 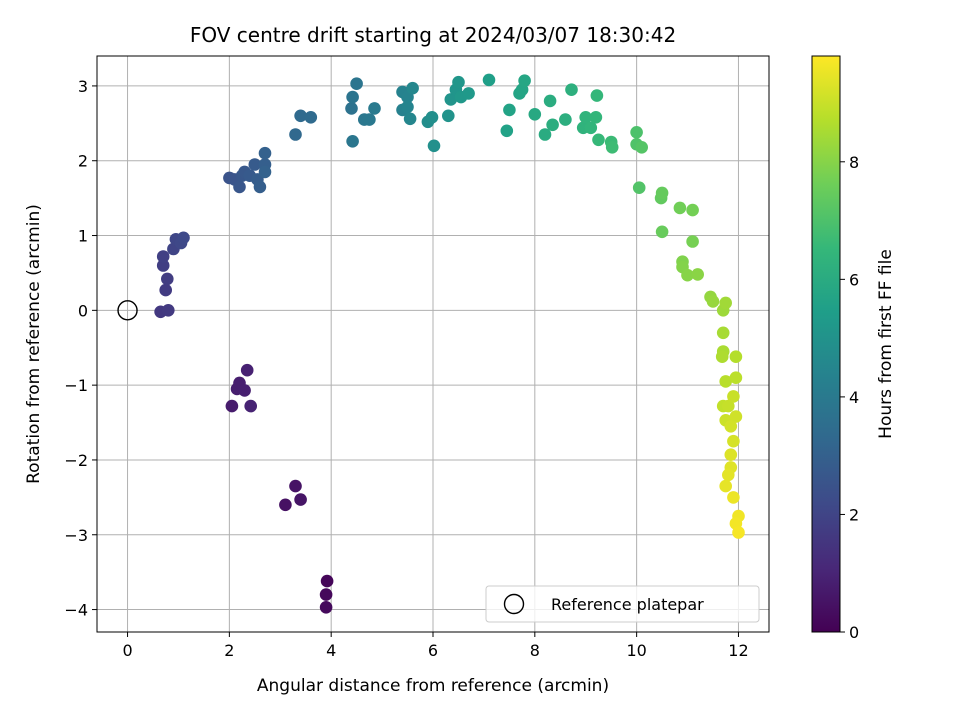 I want to click on x-tick-label: 6, so click(x=433, y=650).